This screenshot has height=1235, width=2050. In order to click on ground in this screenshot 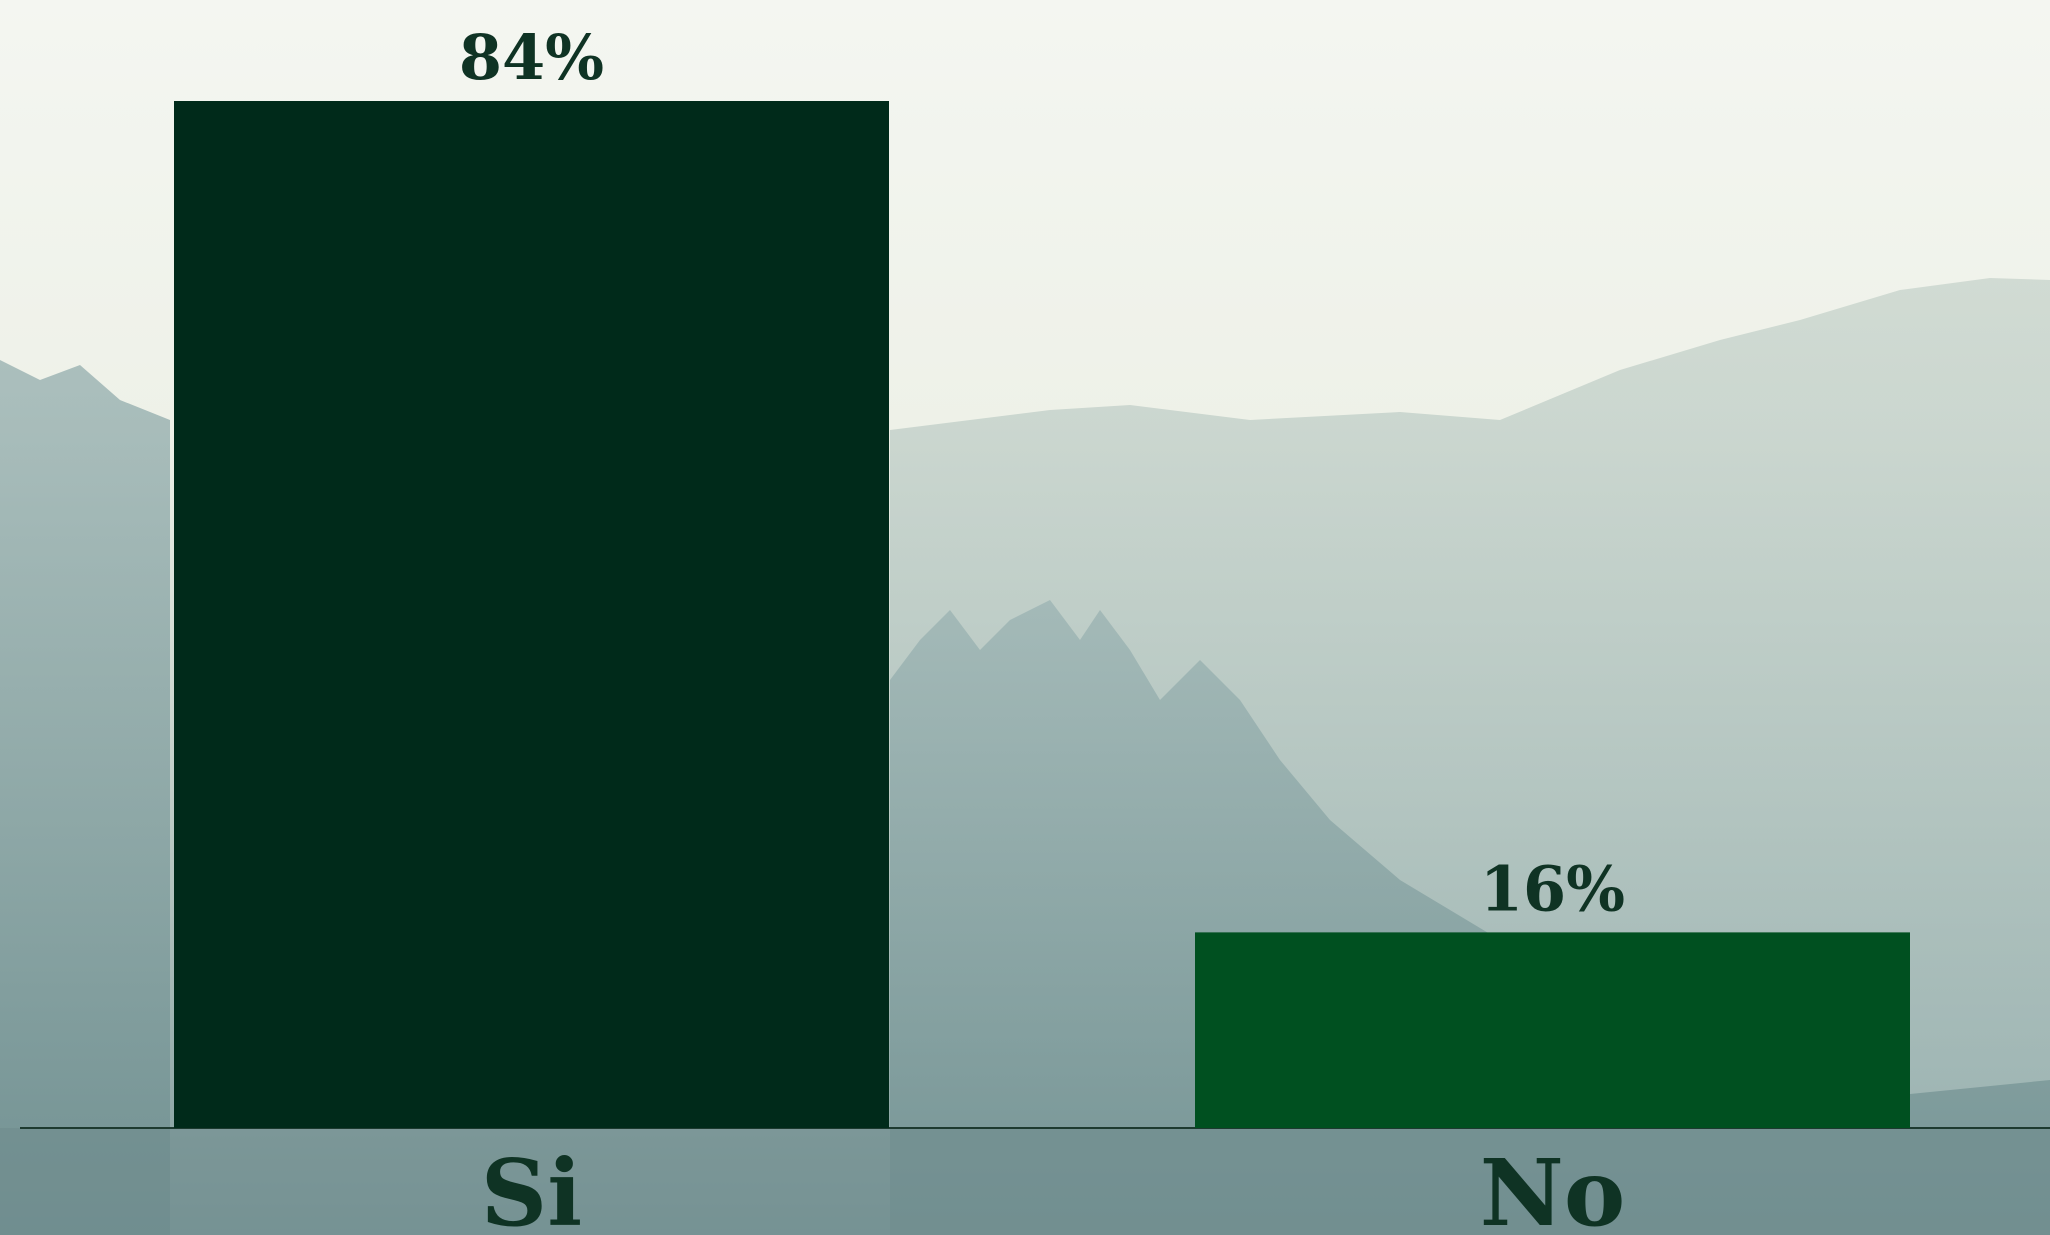, I will do `click(1025, 1181)`.